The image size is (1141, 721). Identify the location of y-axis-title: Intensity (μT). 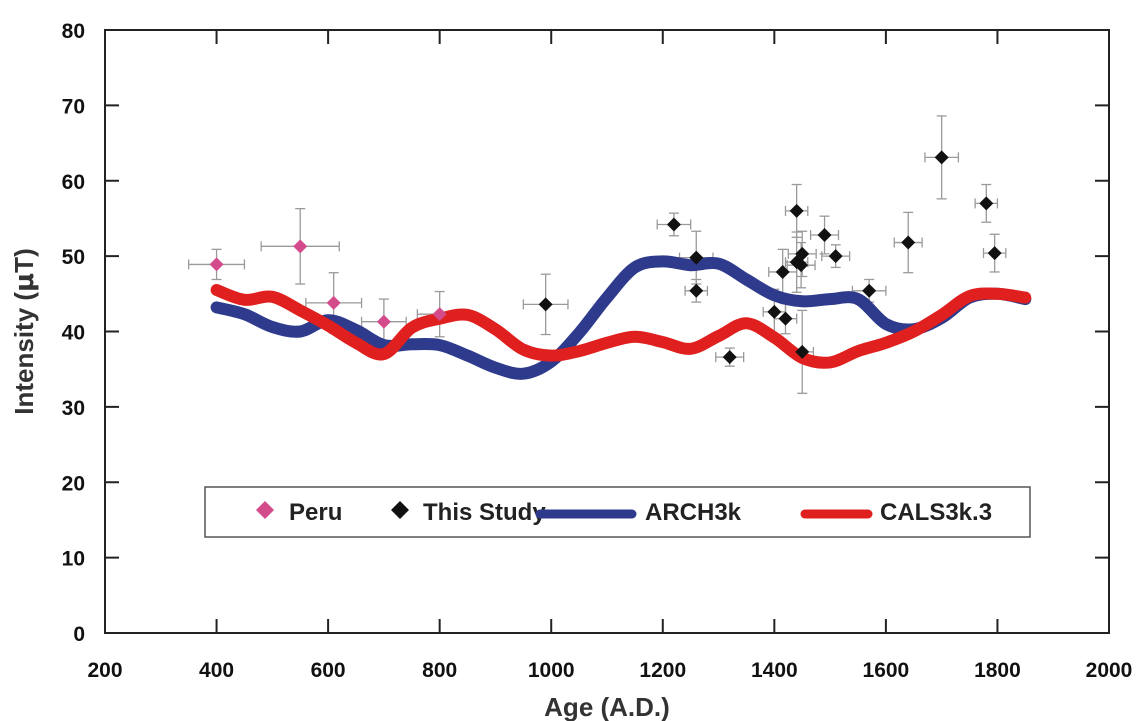
(24, 331).